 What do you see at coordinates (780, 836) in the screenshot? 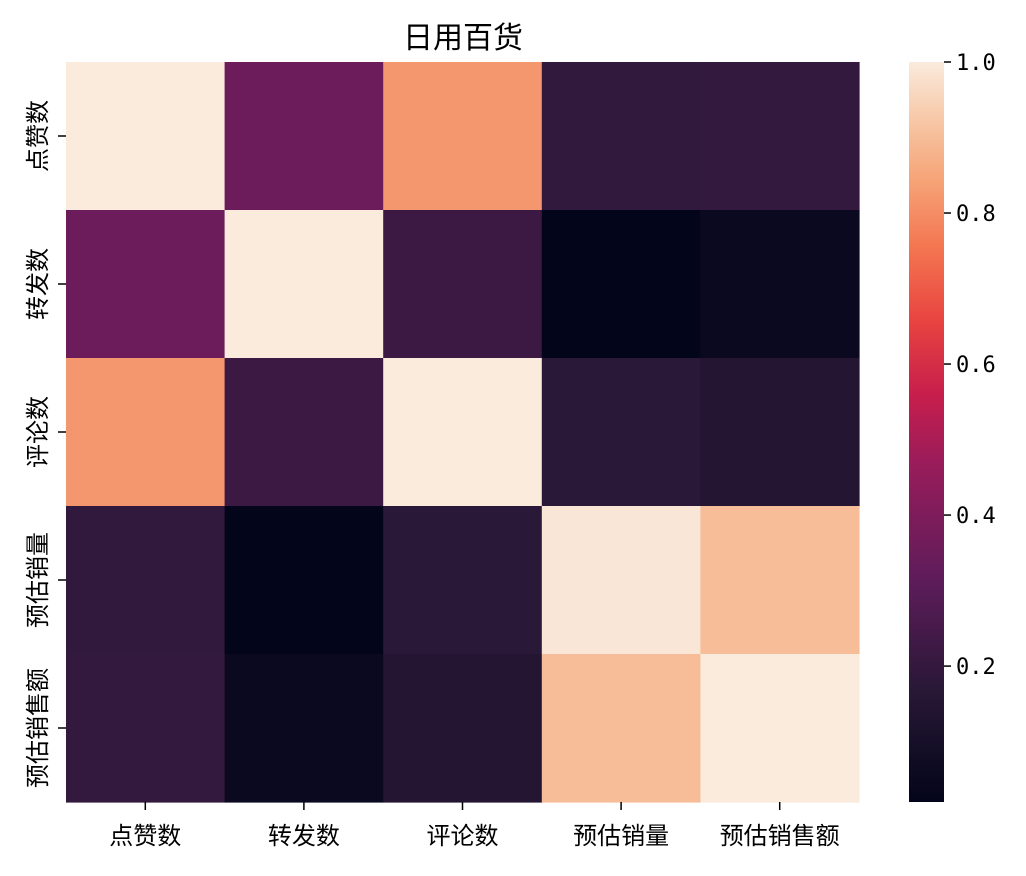
I see `x-tick-label: 预估销售额` at bounding box center [780, 836].